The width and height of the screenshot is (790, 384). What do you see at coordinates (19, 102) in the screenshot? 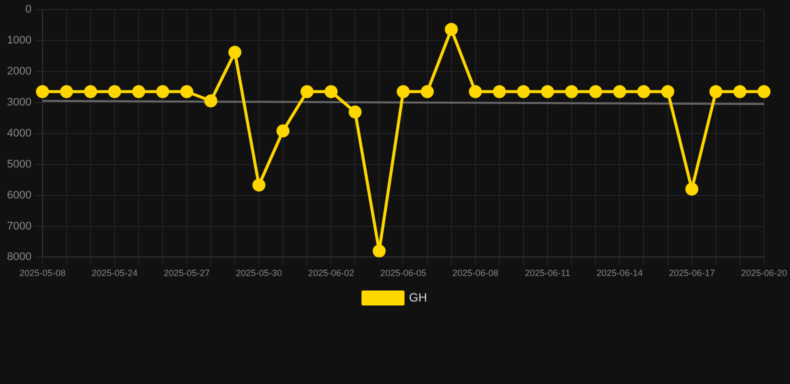
I see `y-tick-label: 3000` at bounding box center [19, 102].